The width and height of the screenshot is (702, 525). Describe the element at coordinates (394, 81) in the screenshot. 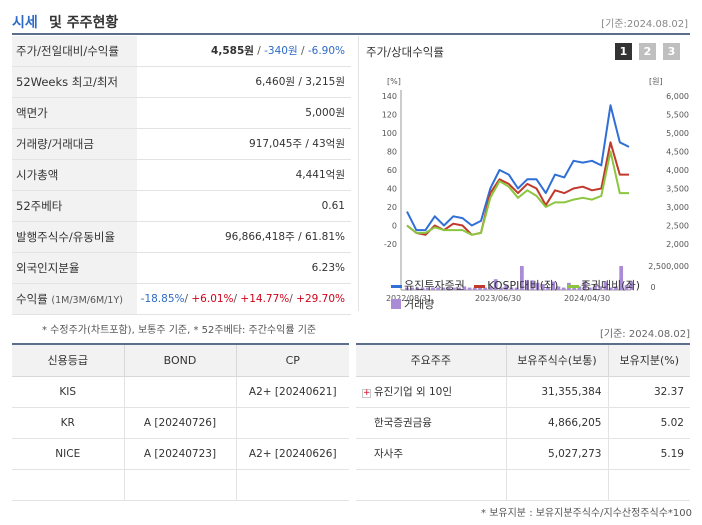

I see `left-axis-unit: [%]` at that location.